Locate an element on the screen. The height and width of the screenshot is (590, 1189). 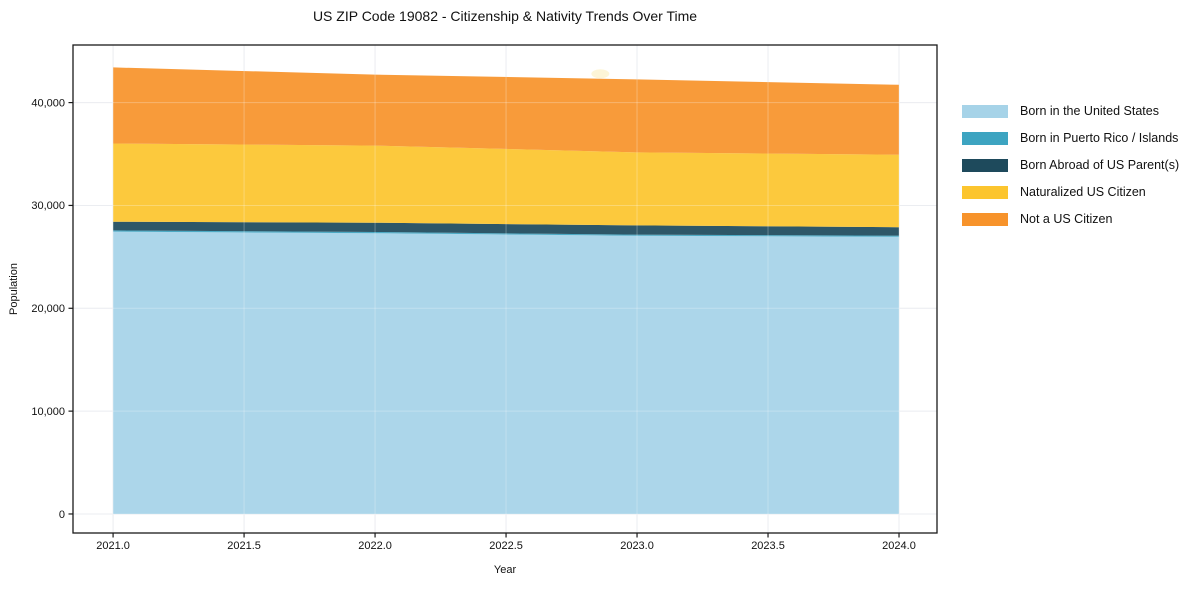
x-tick-label: 2024.0 is located at coordinates (899, 546).